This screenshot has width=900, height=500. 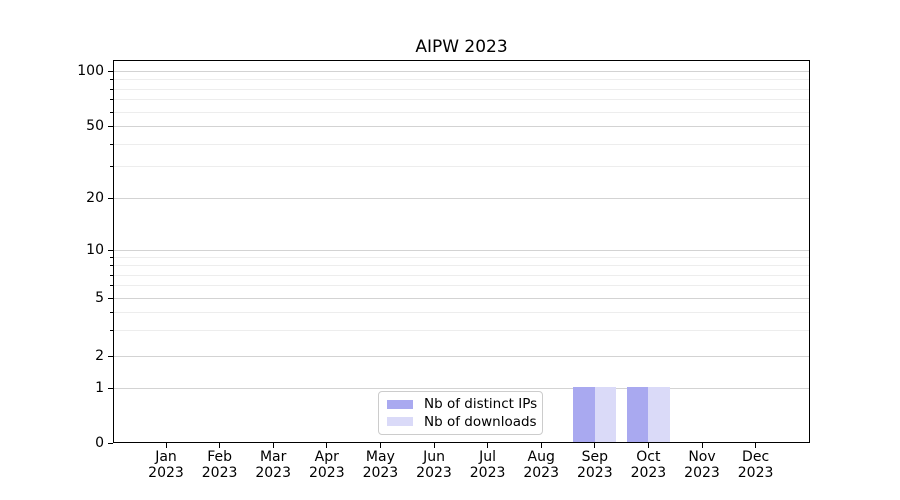 I want to click on x-tick-label: Aug 2023, so click(x=541, y=465).